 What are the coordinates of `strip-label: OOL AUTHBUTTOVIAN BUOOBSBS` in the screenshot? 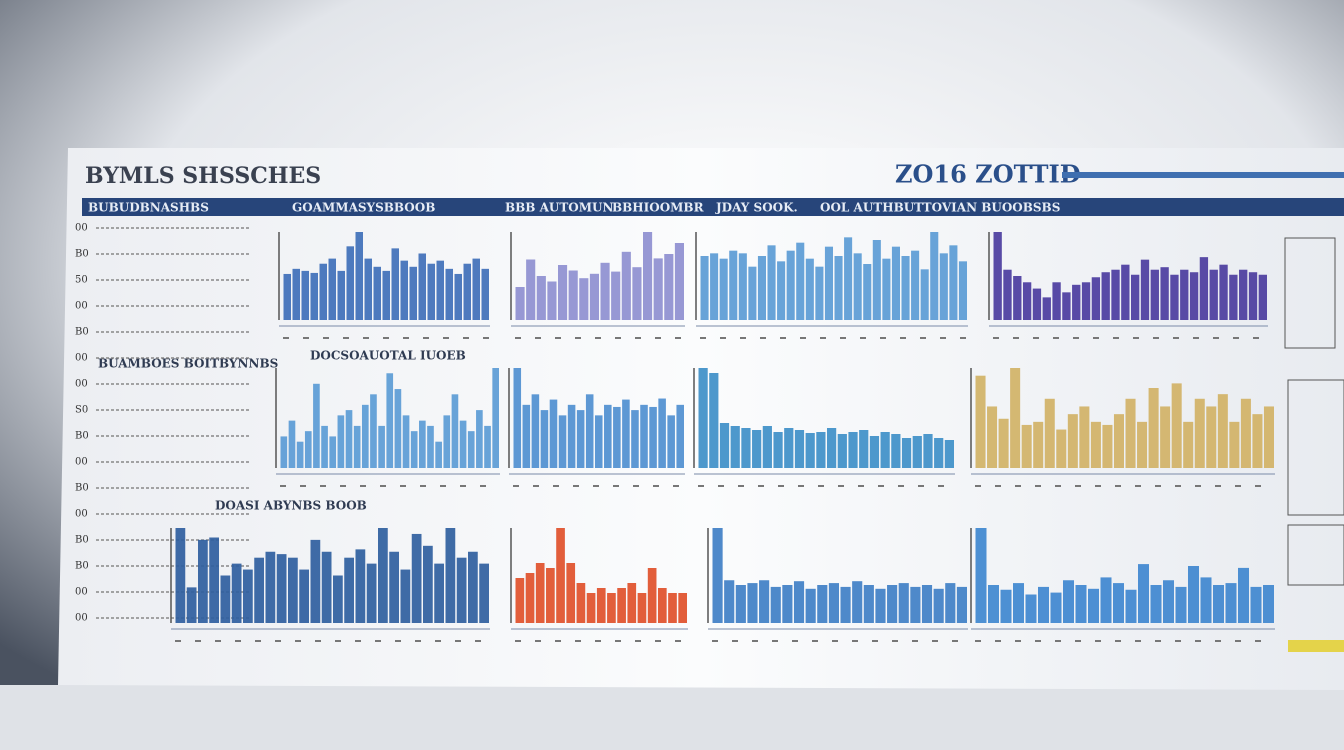 It's located at (940, 208).